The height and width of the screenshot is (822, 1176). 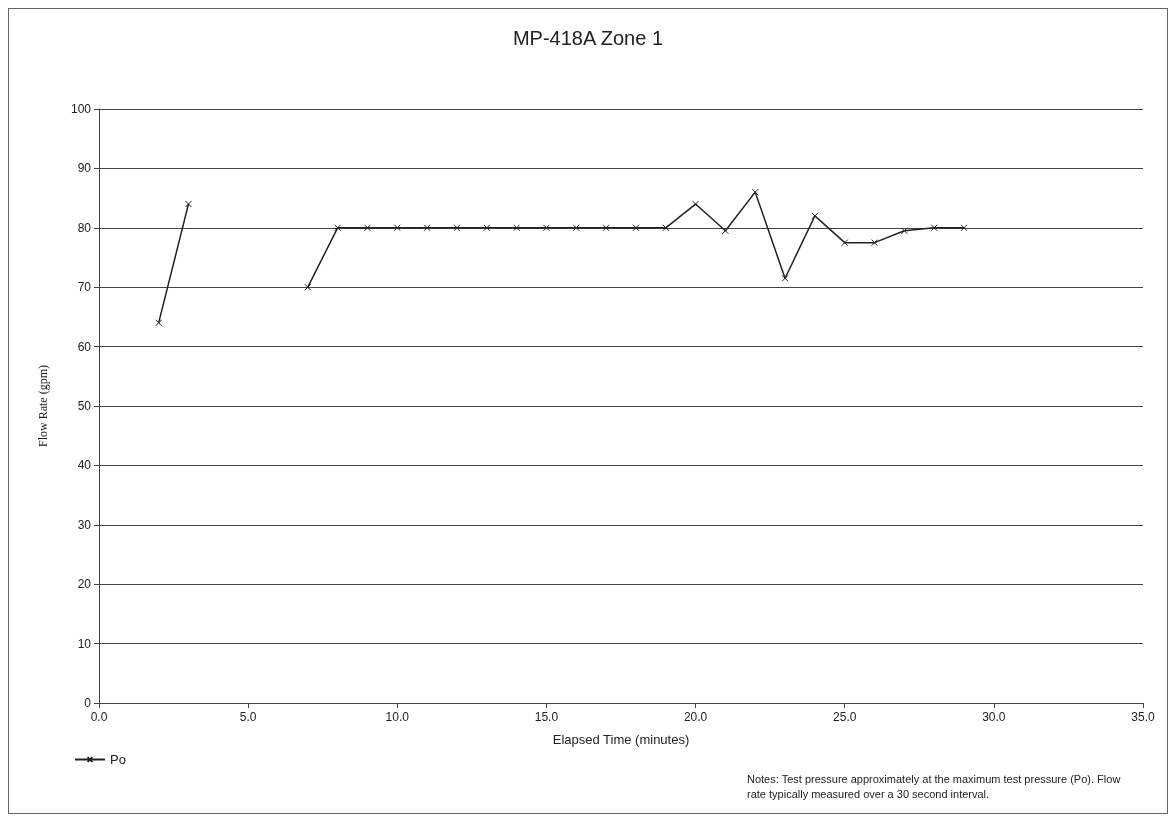 What do you see at coordinates (81, 109) in the screenshot?
I see `y-tick-label: 100` at bounding box center [81, 109].